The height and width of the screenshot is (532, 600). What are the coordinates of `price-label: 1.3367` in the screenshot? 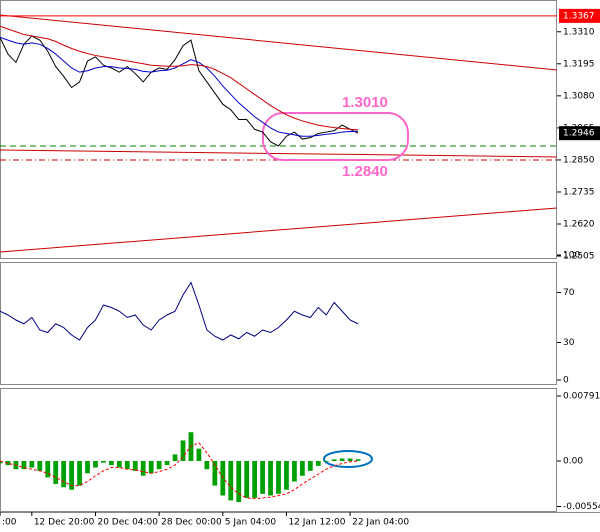 It's located at (579, 16).